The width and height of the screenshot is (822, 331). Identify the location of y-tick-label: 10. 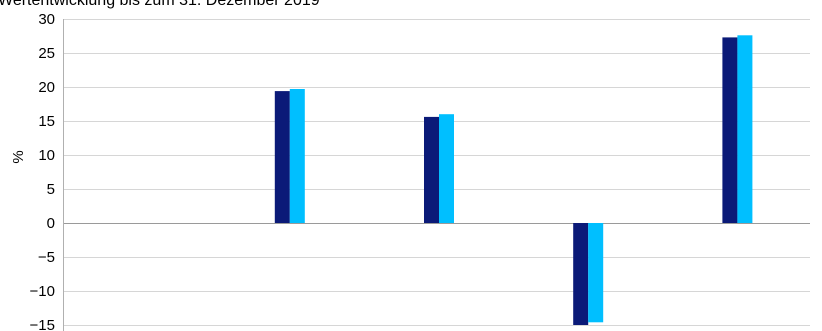
(46, 155).